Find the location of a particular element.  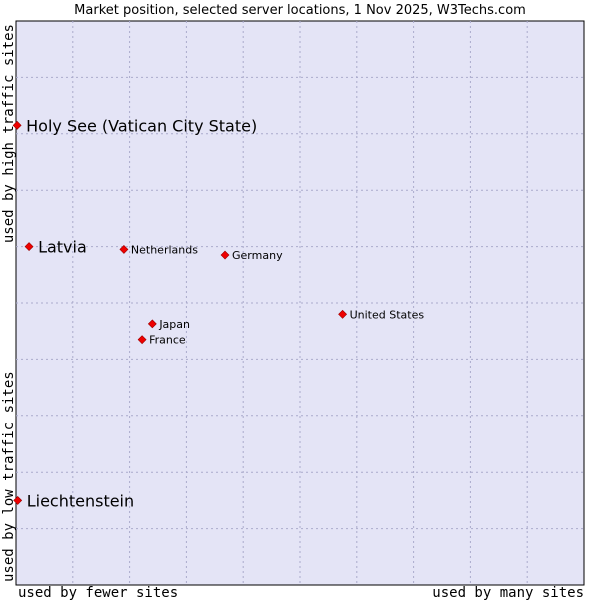

data-point: Japan is located at coordinates (168, 324).